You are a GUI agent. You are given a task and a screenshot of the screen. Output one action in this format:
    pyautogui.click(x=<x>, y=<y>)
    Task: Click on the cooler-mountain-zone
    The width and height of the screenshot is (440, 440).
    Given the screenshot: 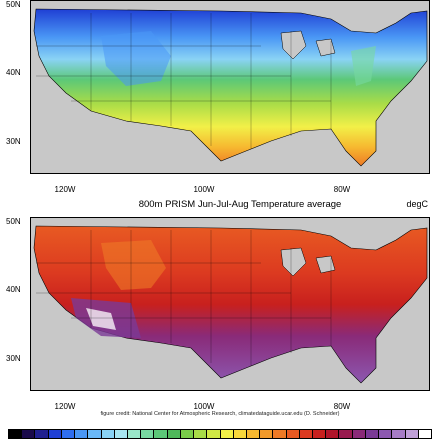 What is the action you would take?
    pyautogui.click(x=133, y=265)
    